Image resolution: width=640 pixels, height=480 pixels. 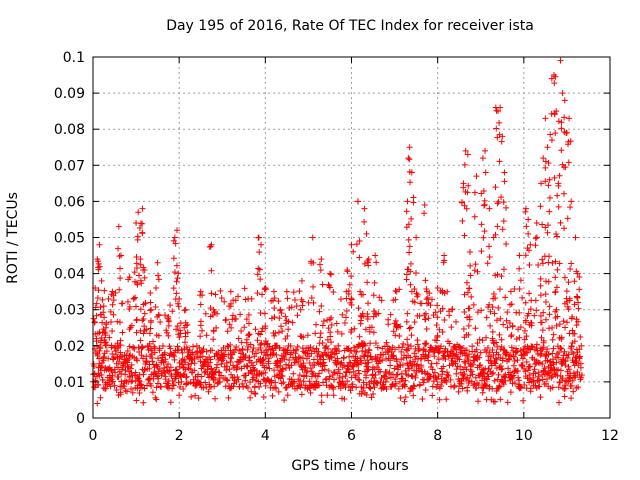 What do you see at coordinates (80, 419) in the screenshot?
I see `y-tick-label: 0` at bounding box center [80, 419].